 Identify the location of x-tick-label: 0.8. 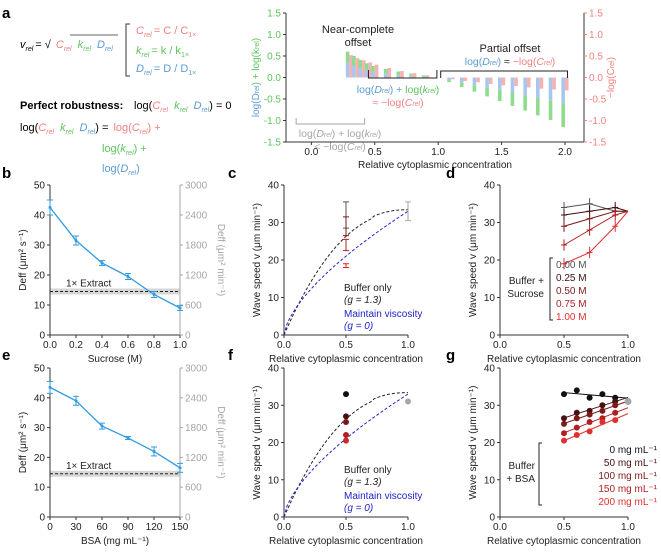
(154, 345).